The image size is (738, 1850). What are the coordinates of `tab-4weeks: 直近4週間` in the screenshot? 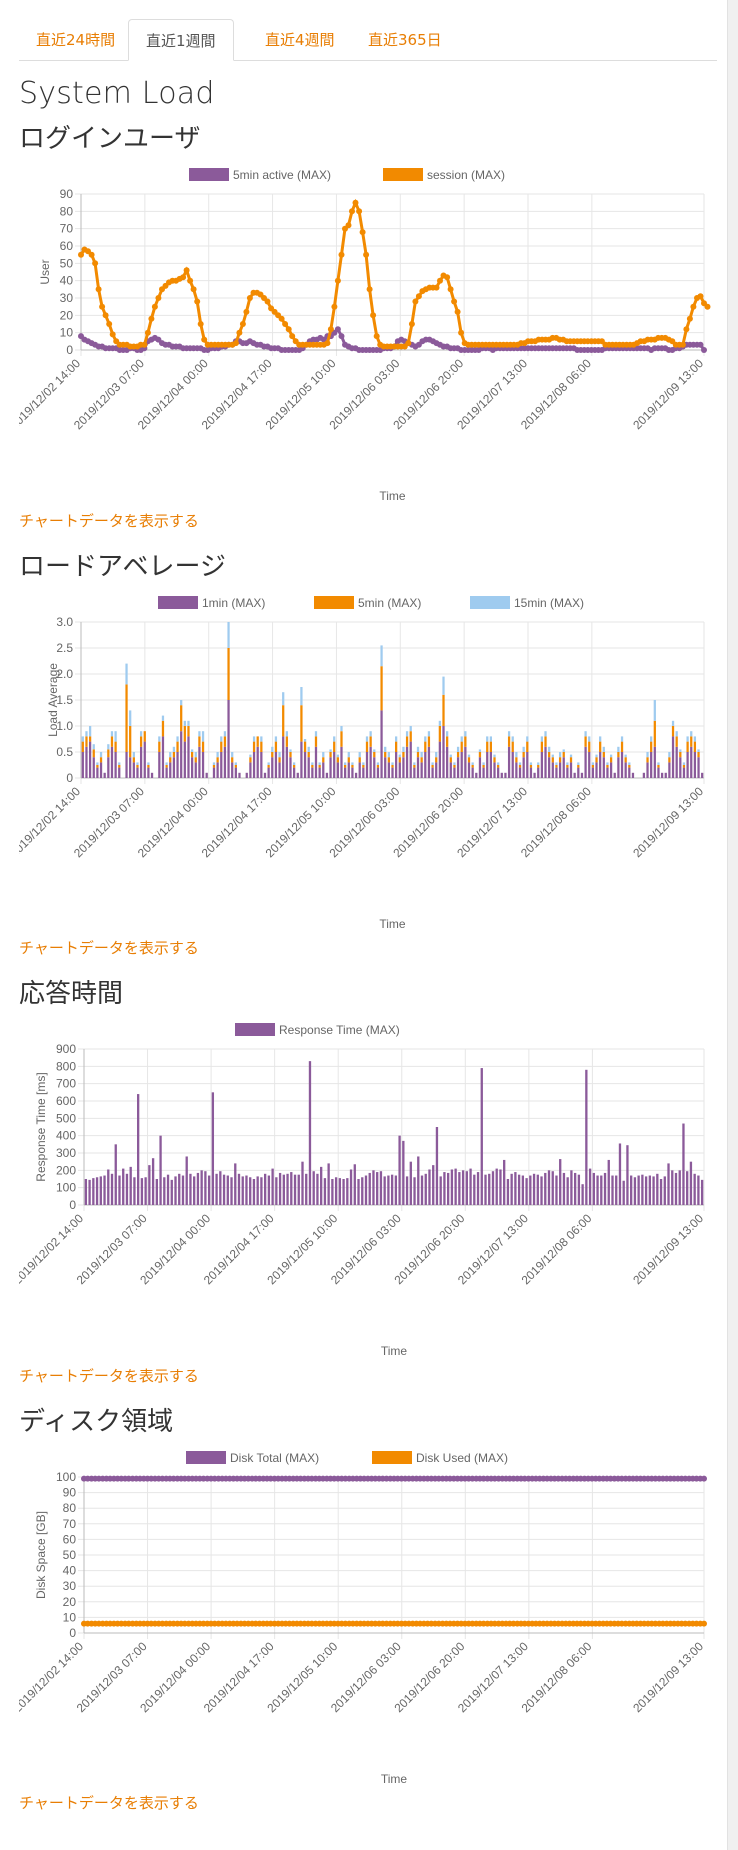 It's located at (300, 40).